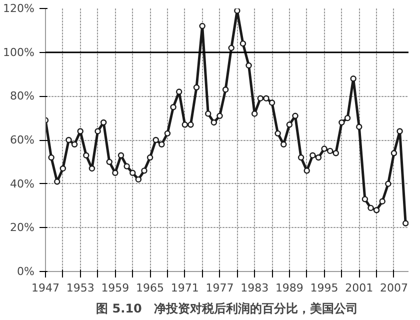  What do you see at coordinates (220, 288) in the screenshot?
I see `x-tick-label: 1977` at bounding box center [220, 288].